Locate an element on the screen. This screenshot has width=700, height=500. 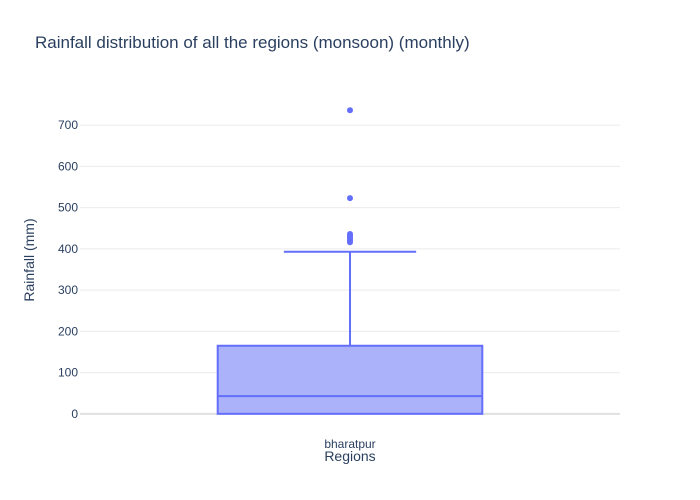
y-tick-label: 700 is located at coordinates (68, 125).